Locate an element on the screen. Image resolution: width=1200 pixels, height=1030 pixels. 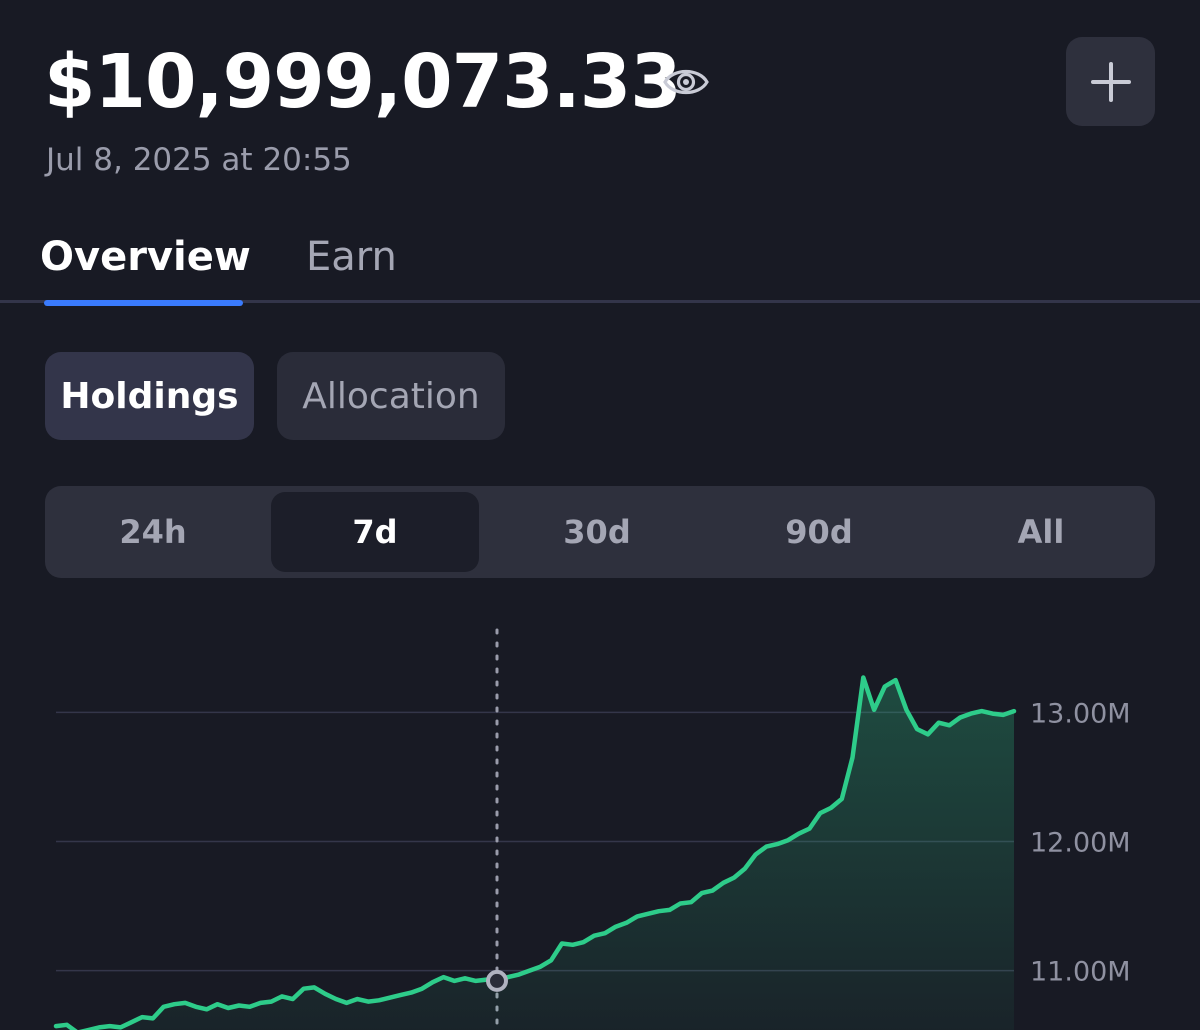
toggle-visibility-button is located at coordinates (686, 82).